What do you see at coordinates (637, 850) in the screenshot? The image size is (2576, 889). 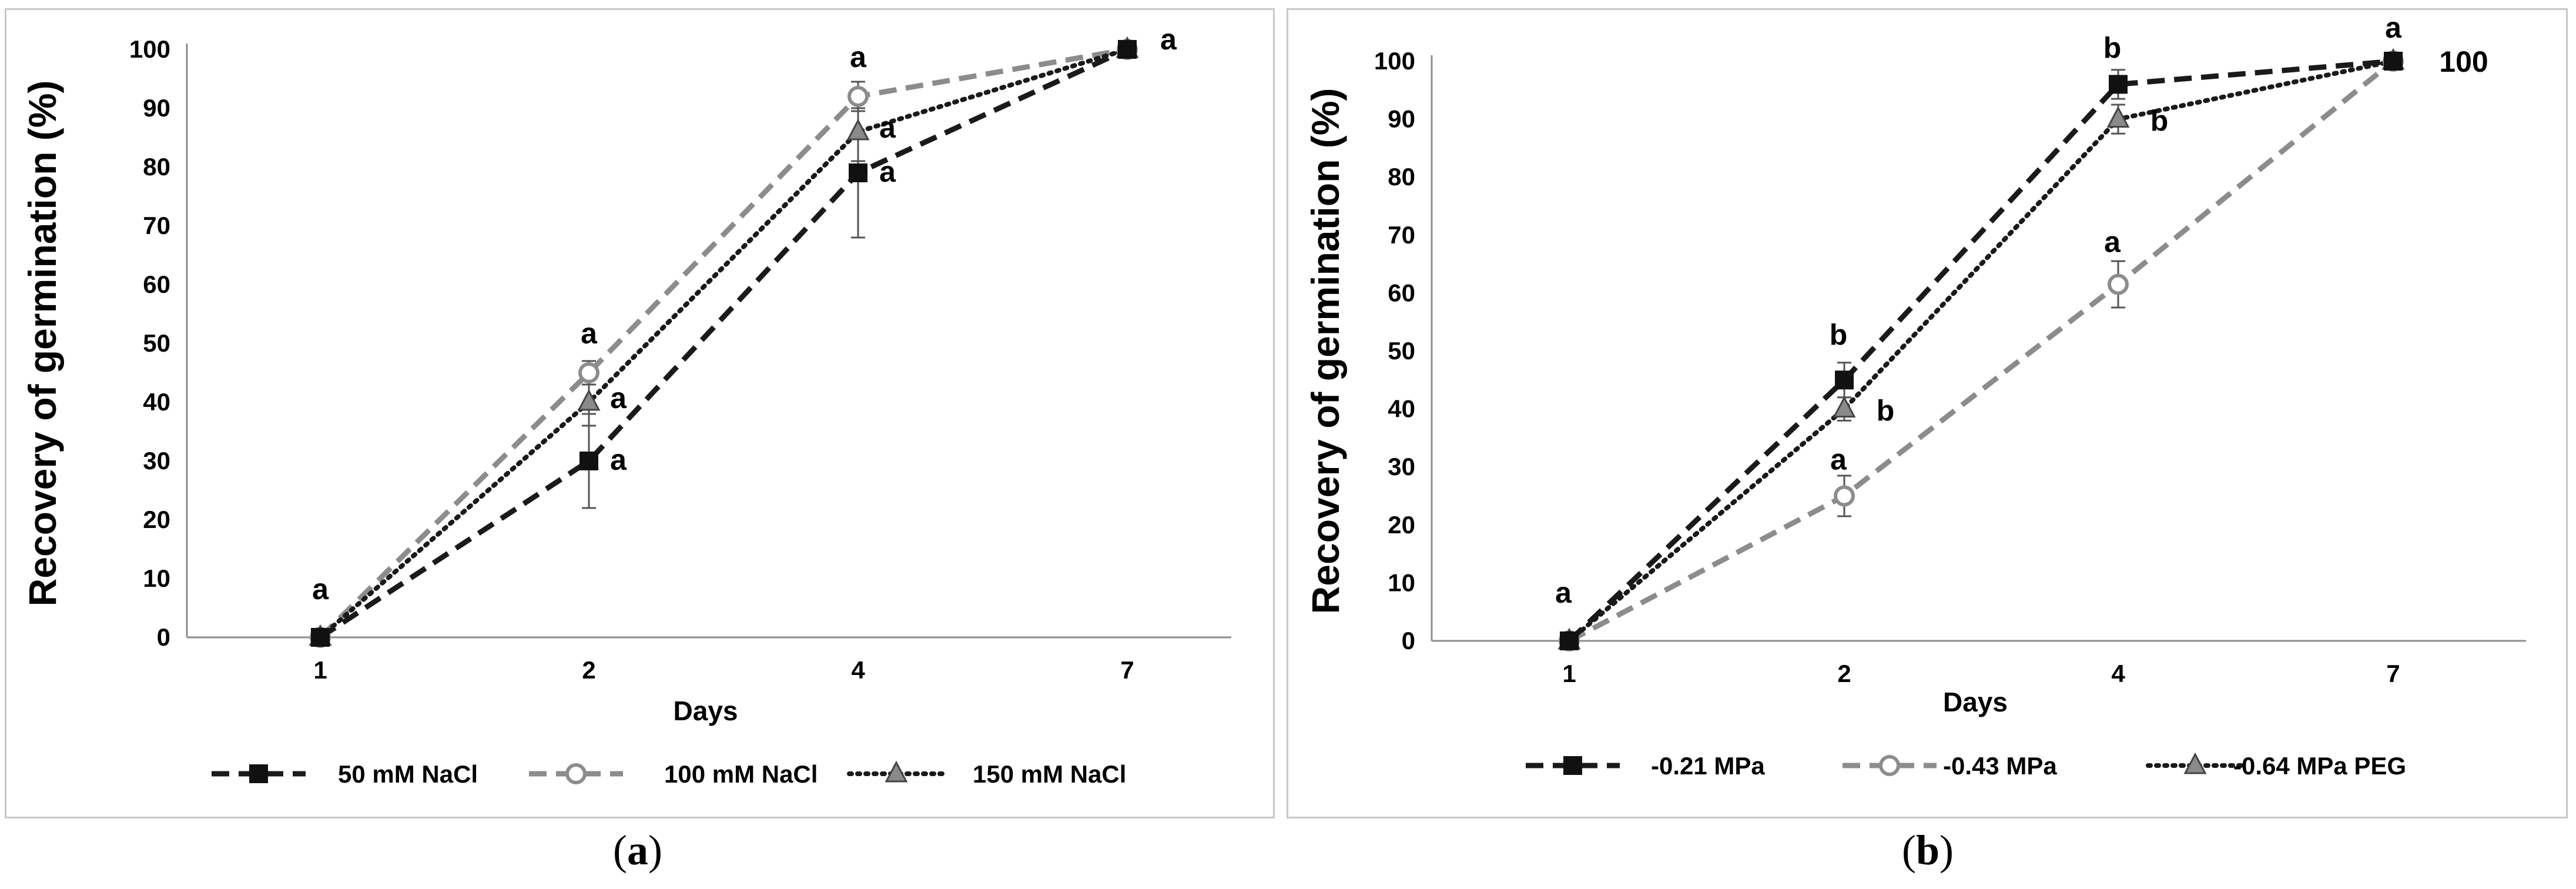 I see `caption-a: (a)` at bounding box center [637, 850].